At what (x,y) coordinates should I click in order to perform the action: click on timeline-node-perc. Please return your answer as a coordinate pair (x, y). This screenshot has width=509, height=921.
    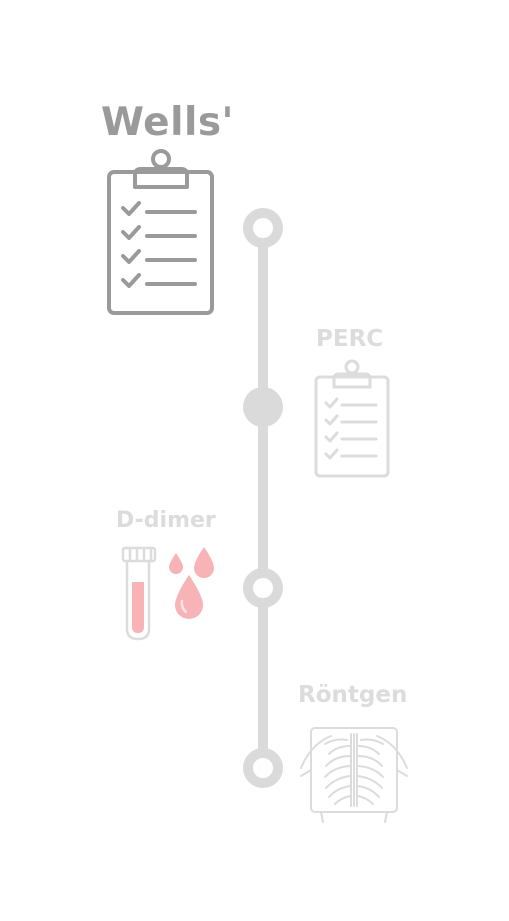
    Looking at the image, I should click on (263, 407).